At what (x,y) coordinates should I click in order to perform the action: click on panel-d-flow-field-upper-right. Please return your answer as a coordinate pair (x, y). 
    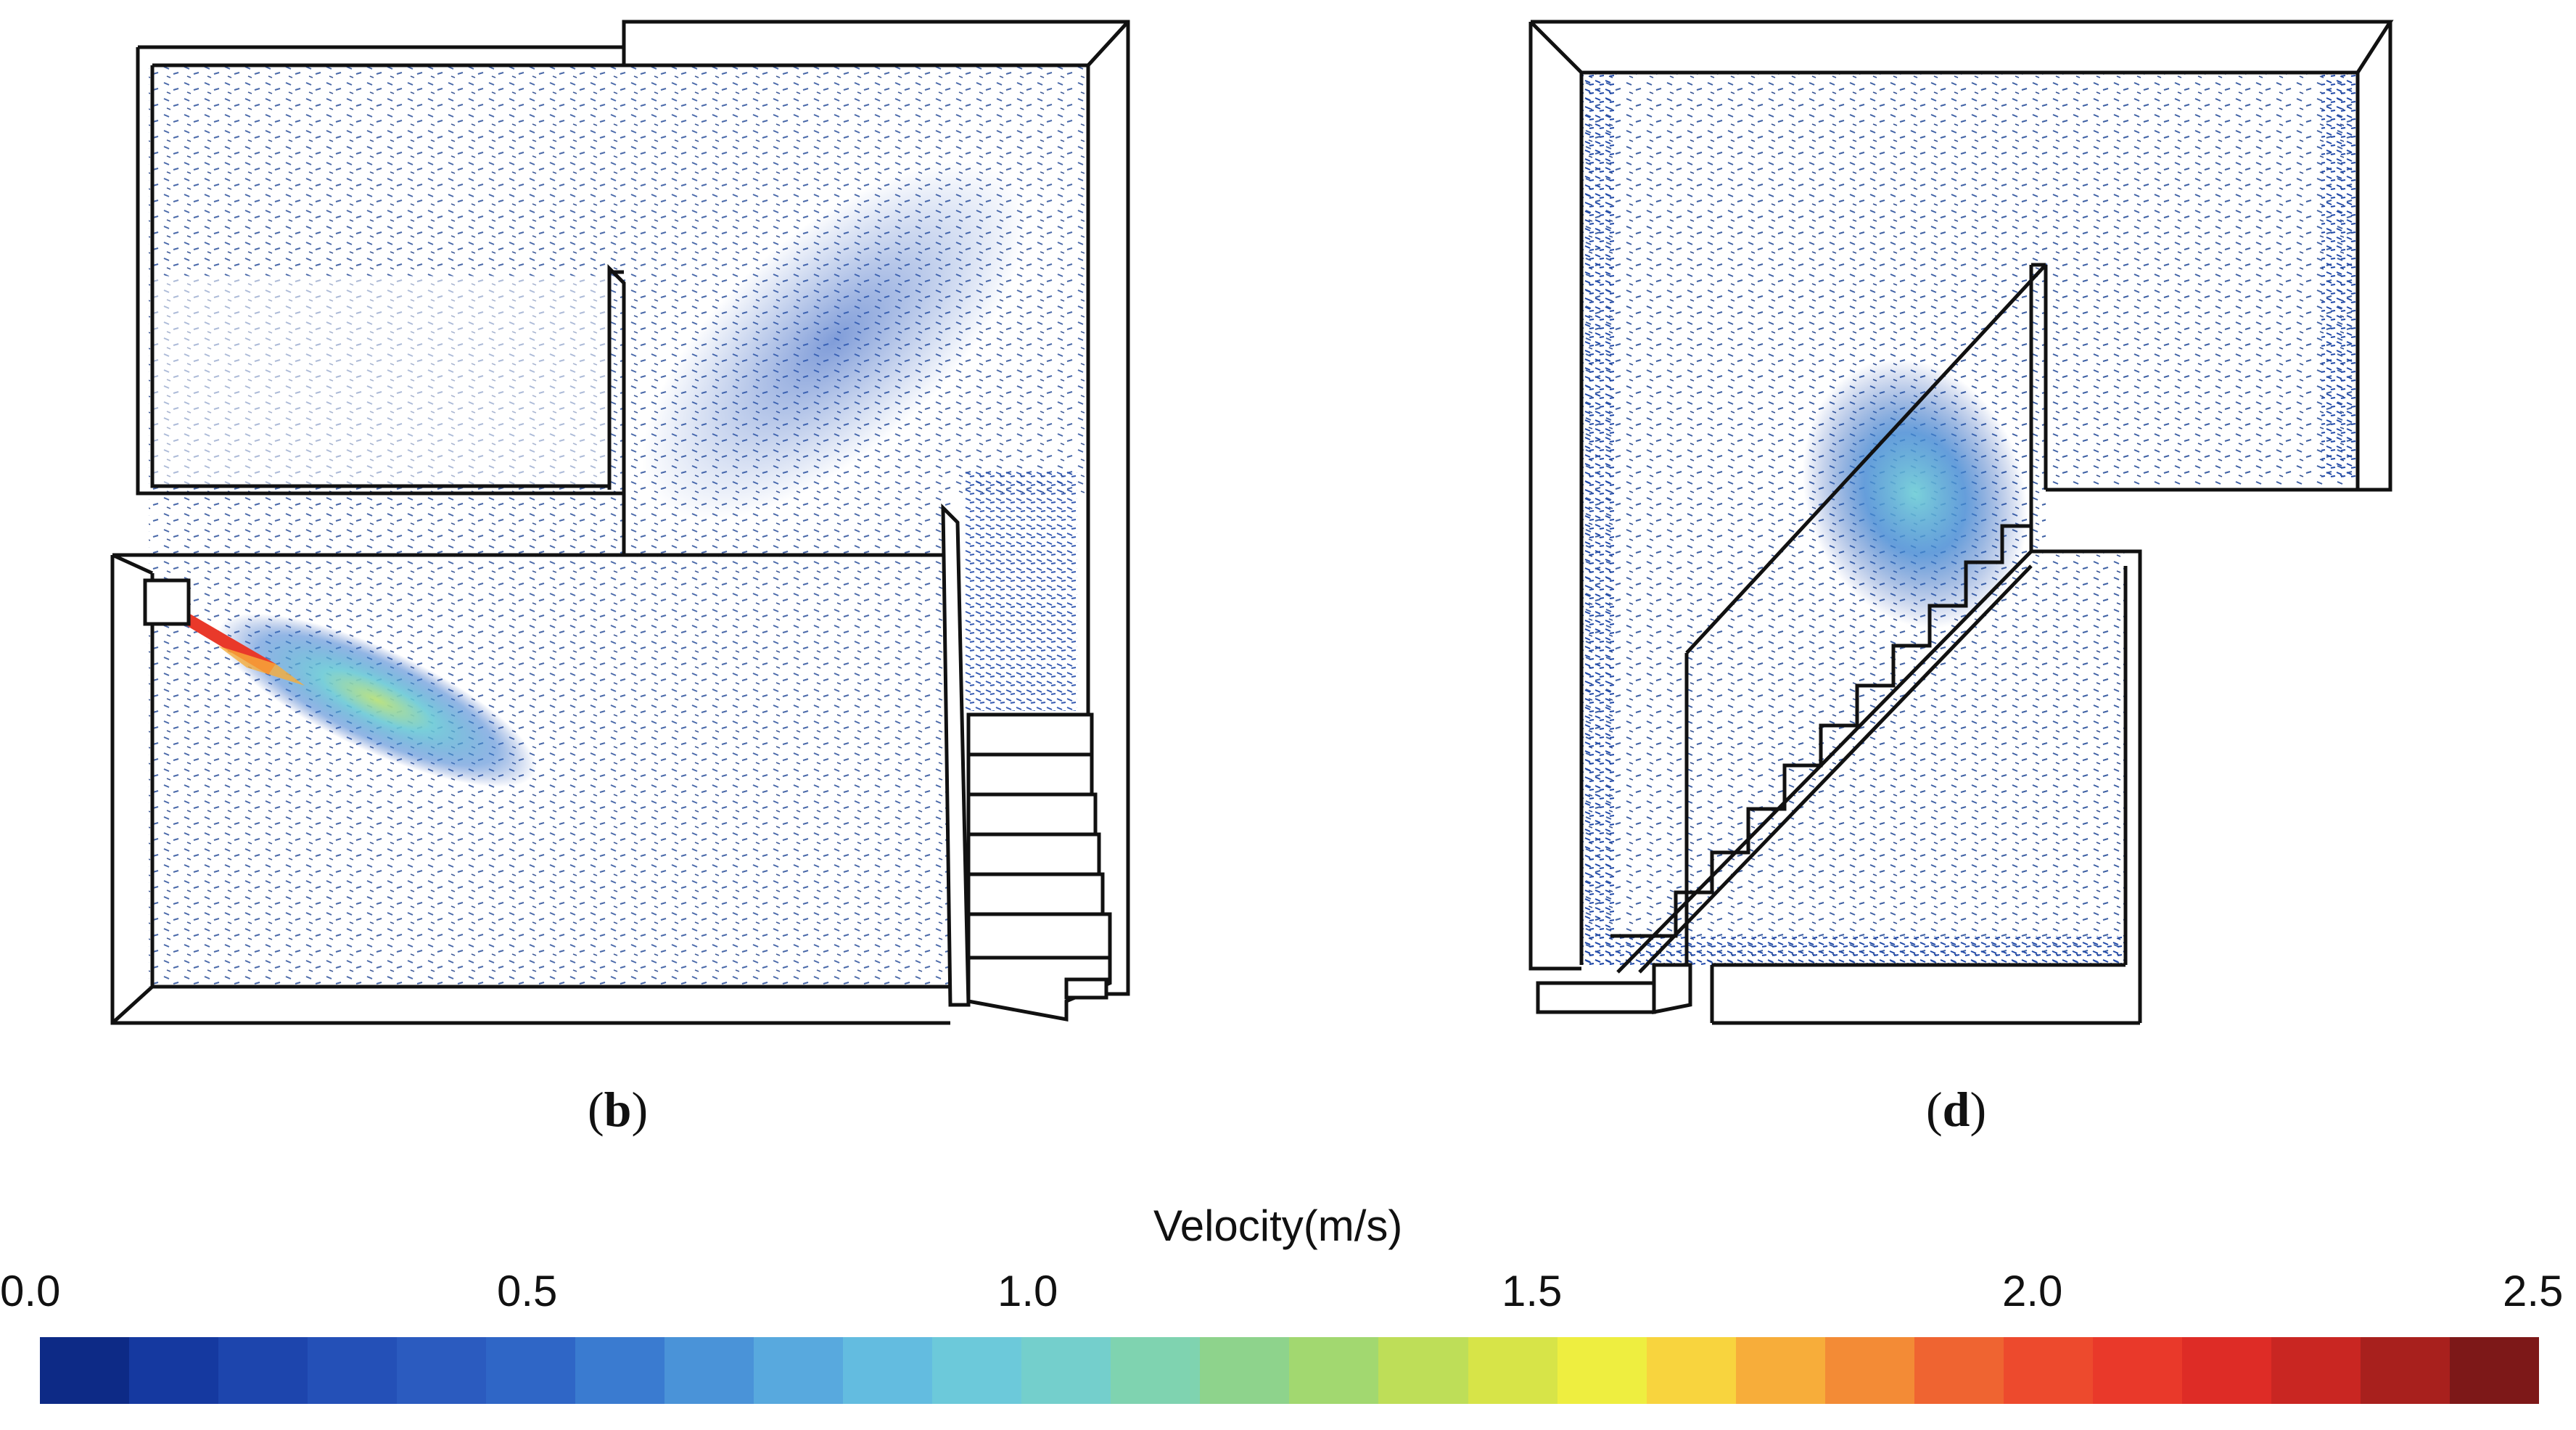
    Looking at the image, I should click on (2202, 279).